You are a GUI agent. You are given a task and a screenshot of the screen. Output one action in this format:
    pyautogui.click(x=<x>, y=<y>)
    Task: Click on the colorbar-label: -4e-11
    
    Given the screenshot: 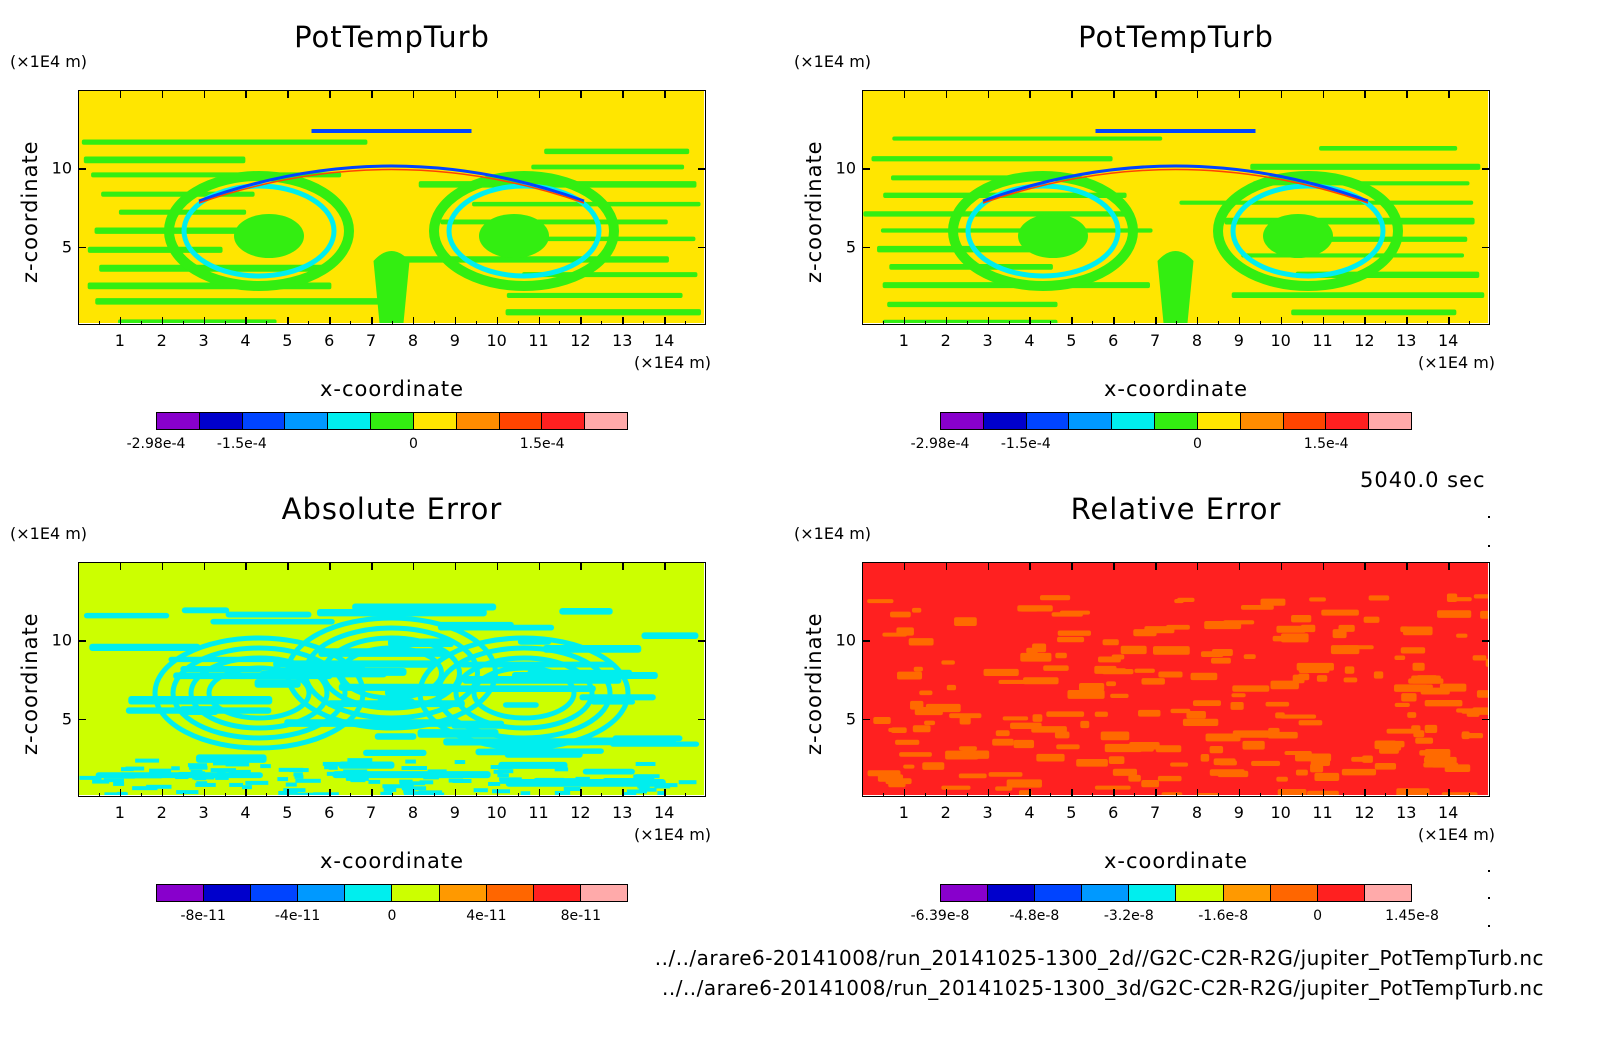 What is the action you would take?
    pyautogui.click(x=297, y=916)
    